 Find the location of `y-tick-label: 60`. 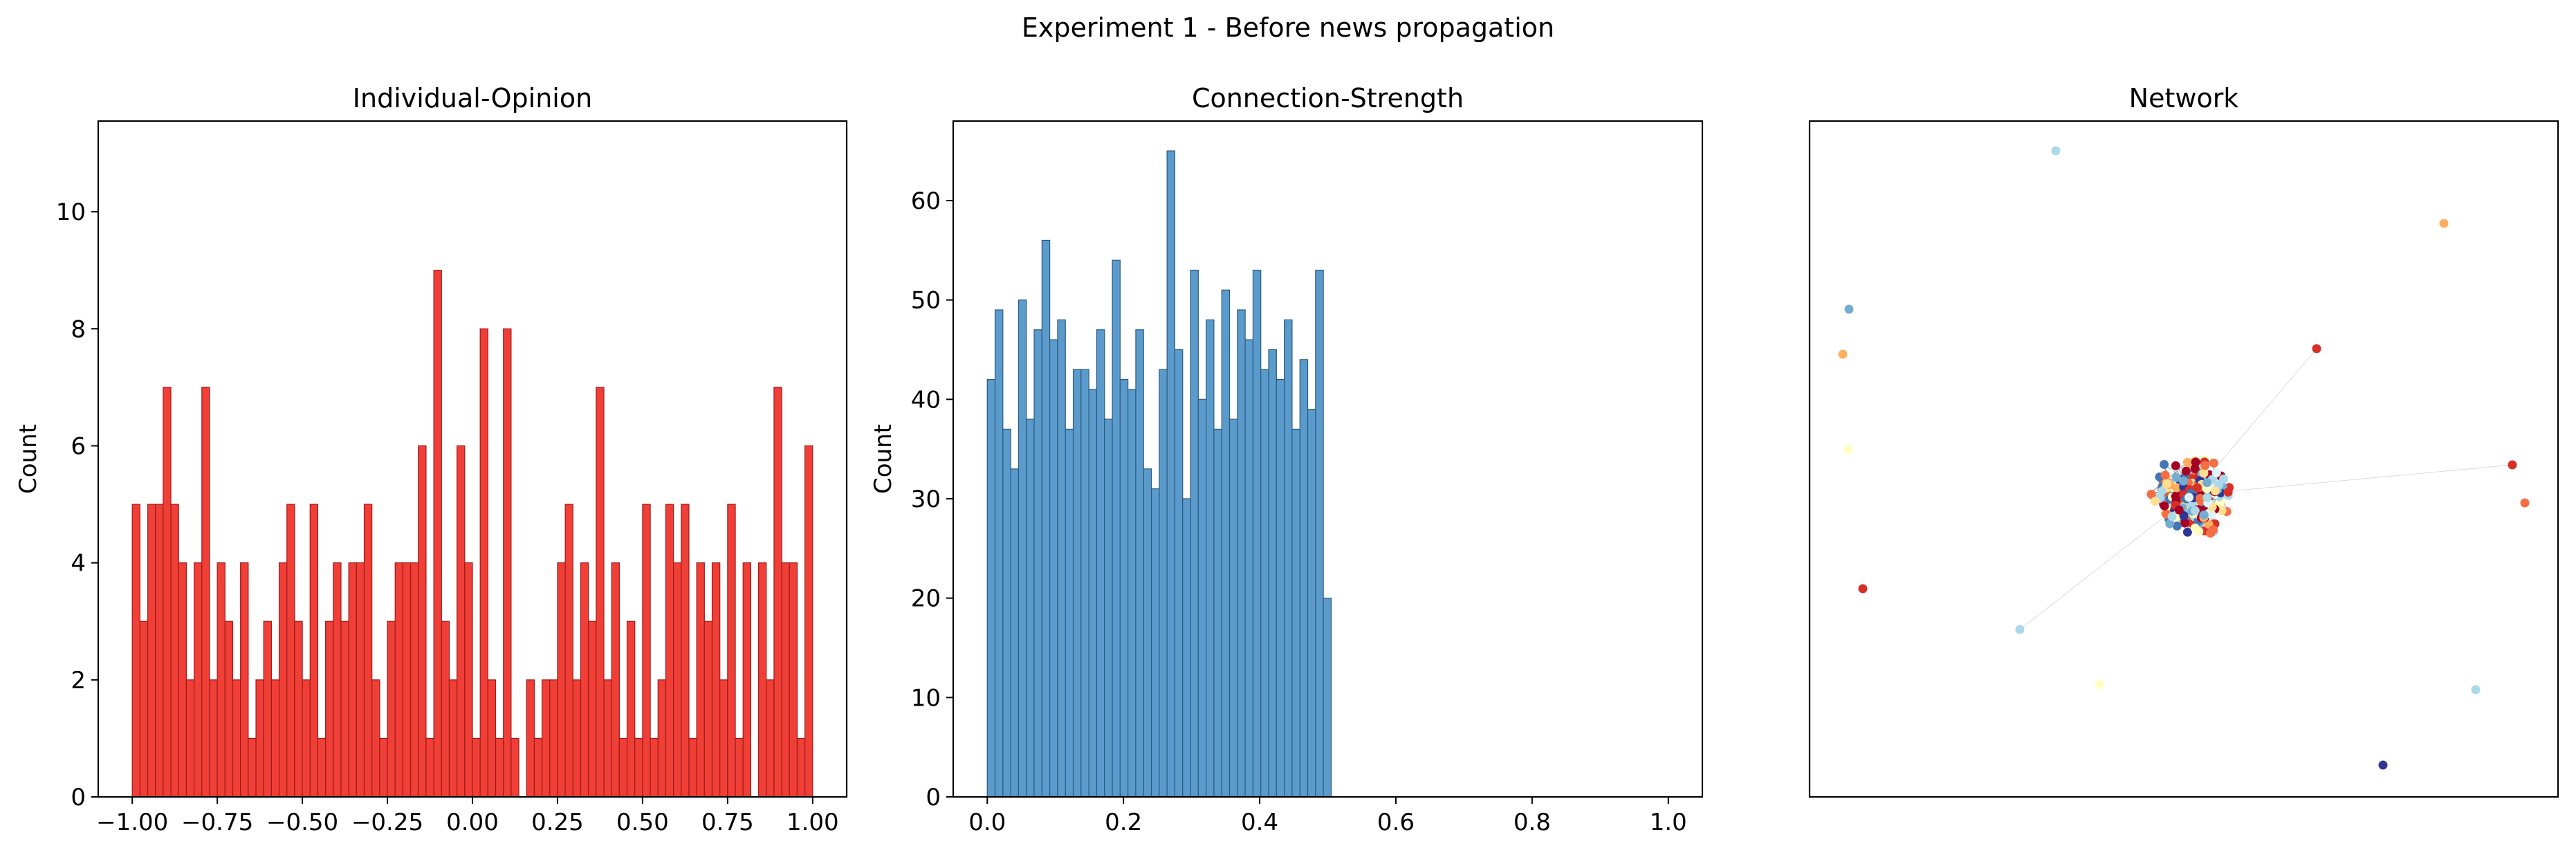

y-tick-label: 60 is located at coordinates (926, 201).